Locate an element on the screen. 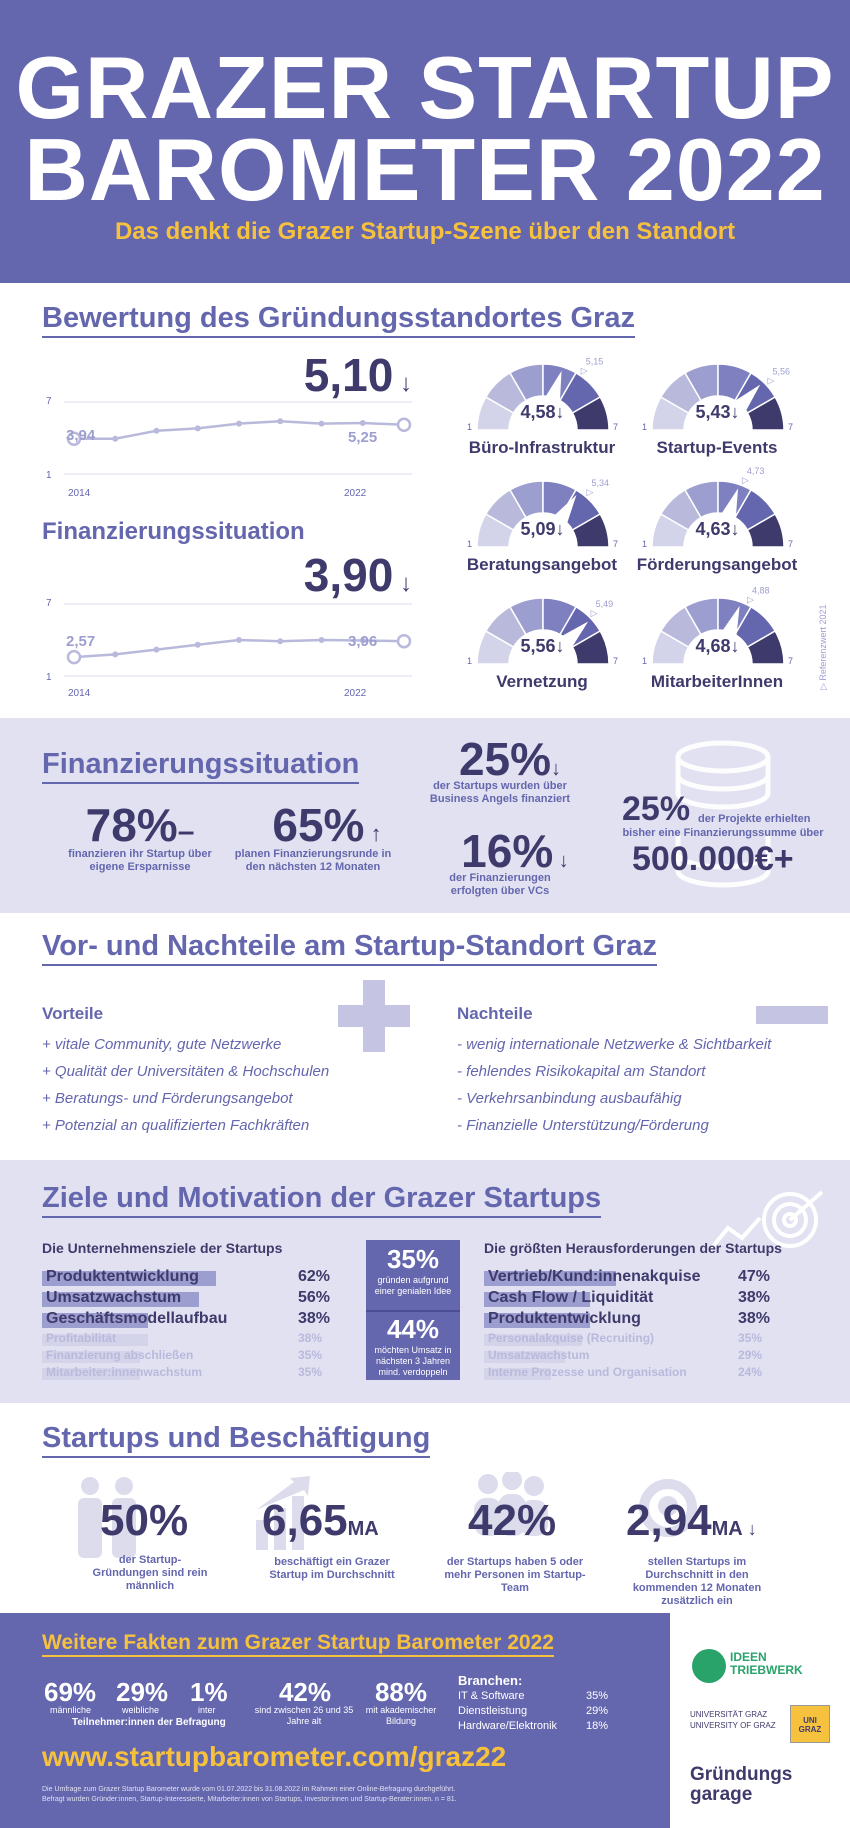 This screenshot has width=850, height=1828. pros-item: + Beratungs- und Förderungsangebot is located at coordinates (167, 1098).